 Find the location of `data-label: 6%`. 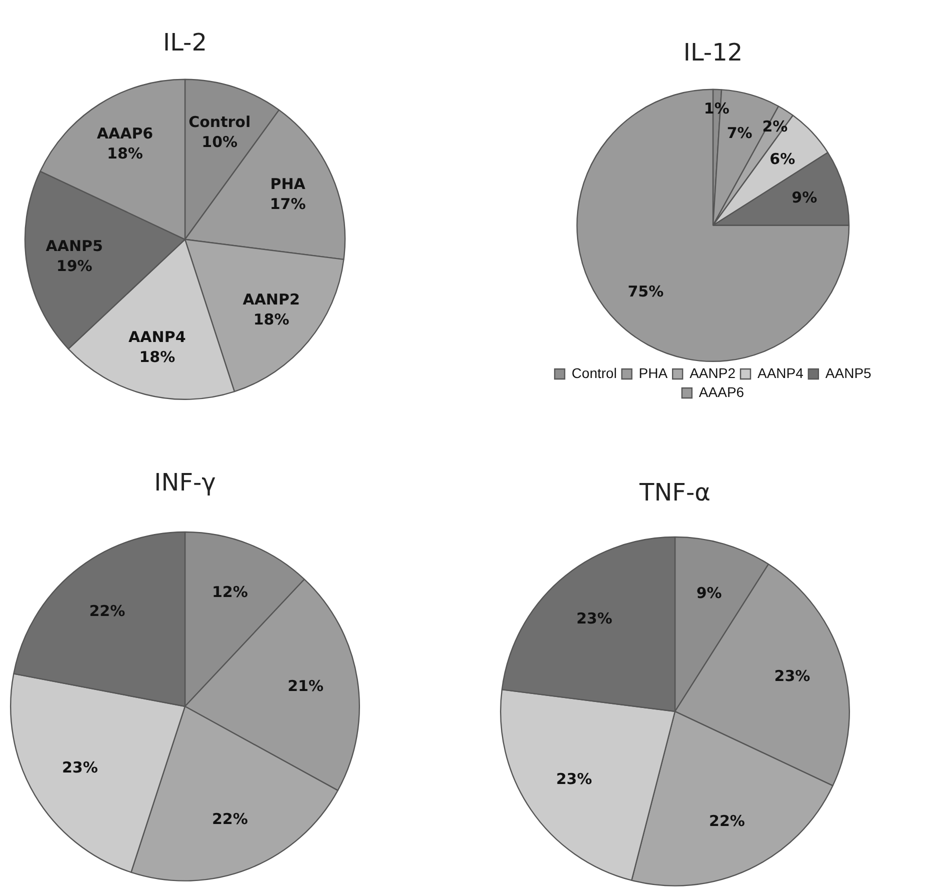

data-label: 6% is located at coordinates (783, 159).